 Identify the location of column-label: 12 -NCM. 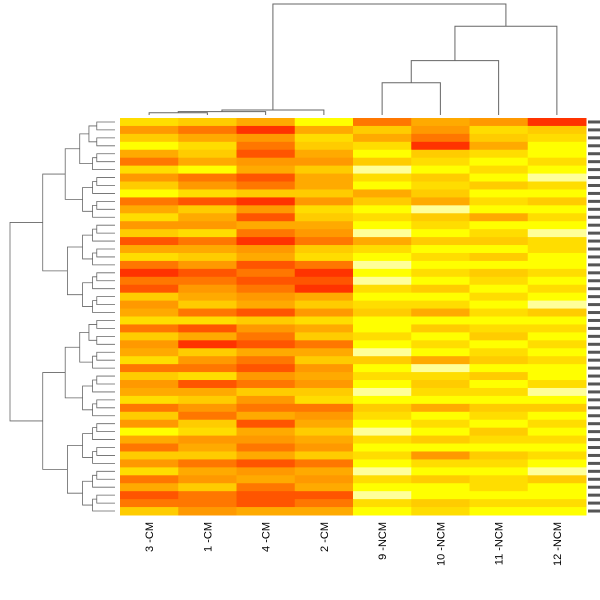
(558, 544).